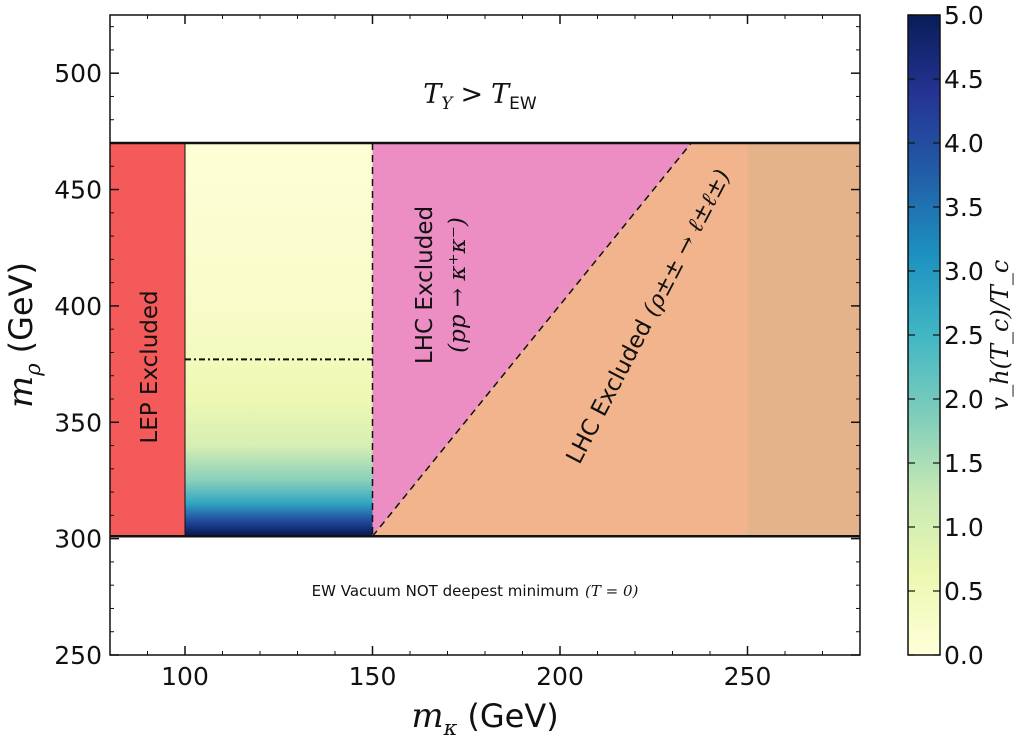 Image resolution: width=1024 pixels, height=737 pixels. What do you see at coordinates (279, 340) in the screenshot?
I see `viable-heatmap-region` at bounding box center [279, 340].